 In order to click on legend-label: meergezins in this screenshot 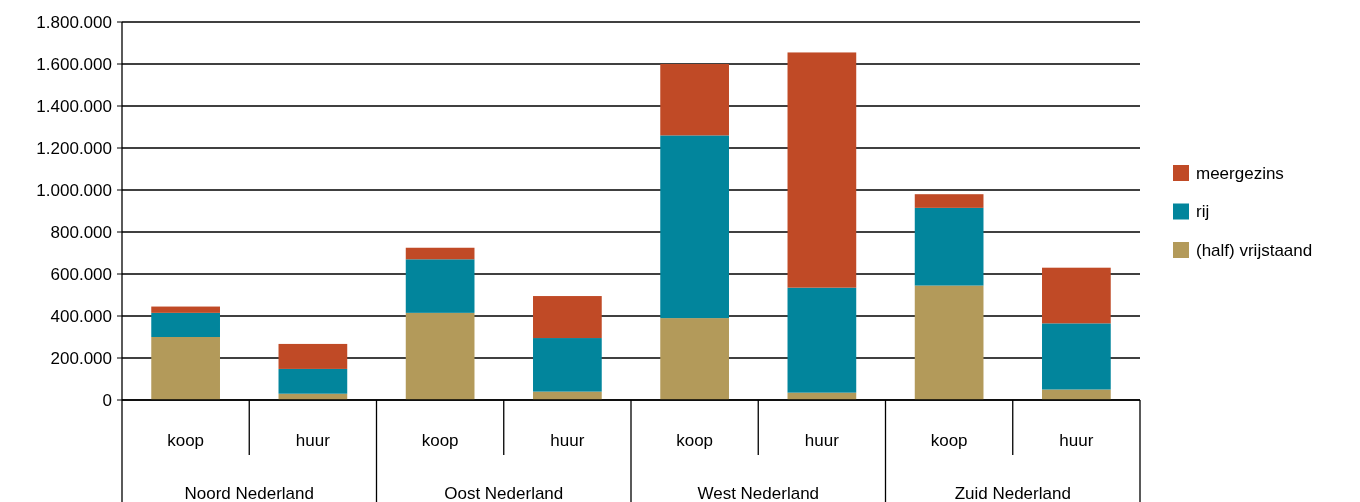, I will do `click(1240, 173)`.